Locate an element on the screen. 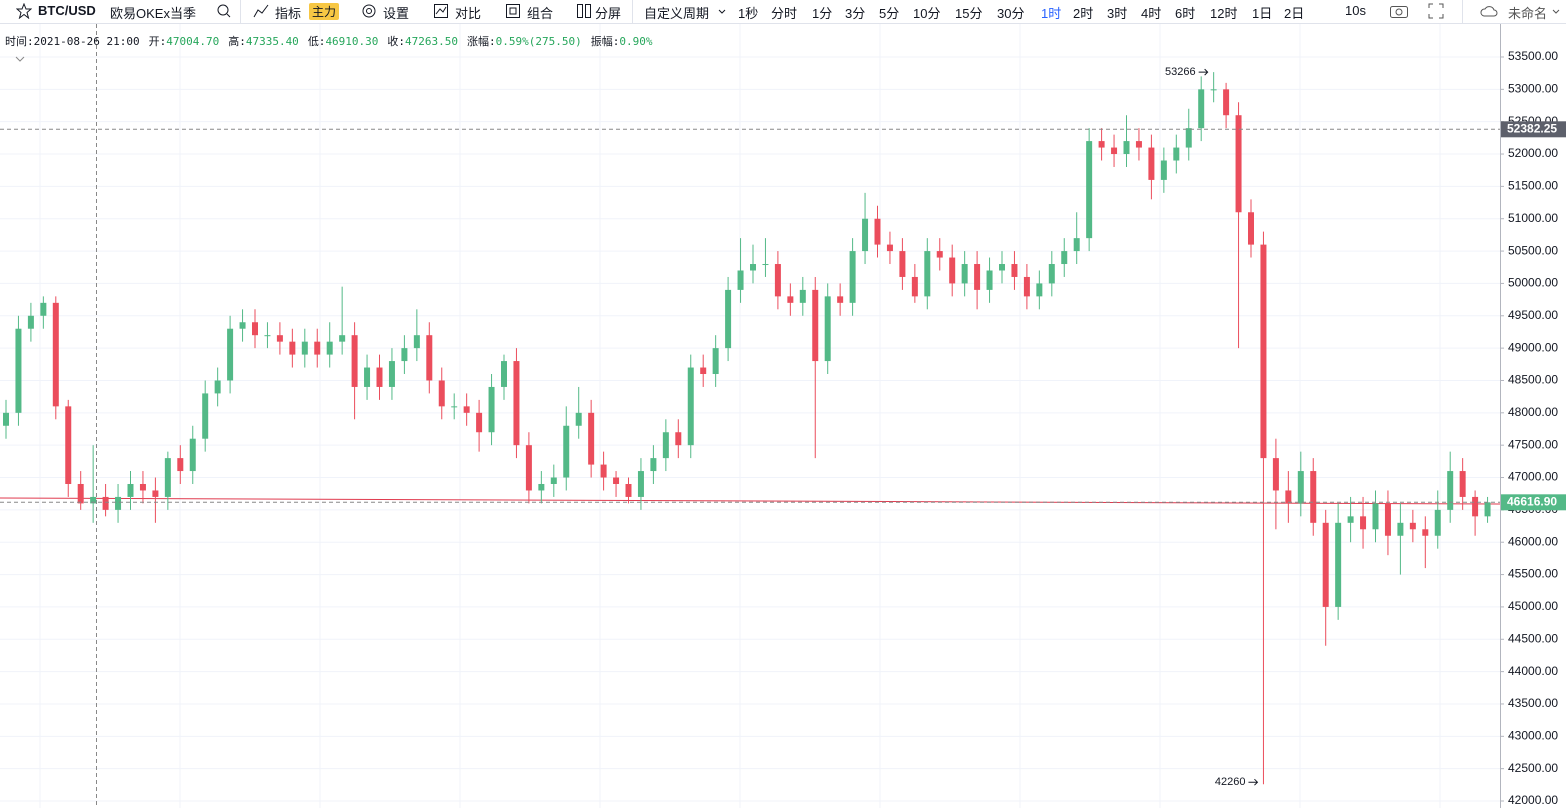 The height and width of the screenshot is (808, 1566). split-button: 分屏 is located at coordinates (608, 13).